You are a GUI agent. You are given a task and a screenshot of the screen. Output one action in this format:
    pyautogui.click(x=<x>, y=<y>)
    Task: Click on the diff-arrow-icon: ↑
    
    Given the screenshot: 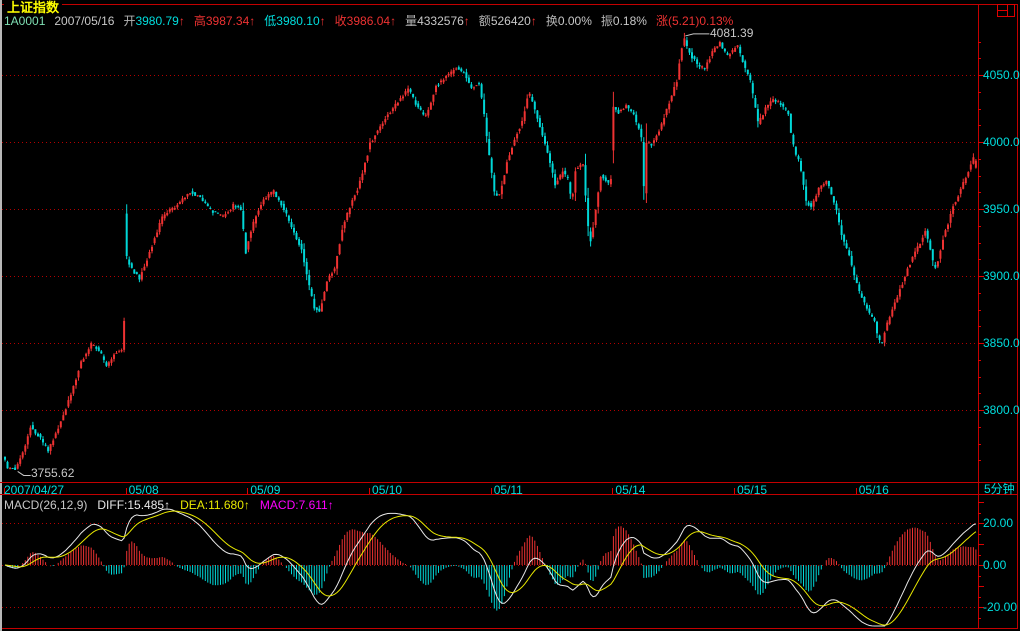 What is the action you would take?
    pyautogui.click(x=167, y=505)
    